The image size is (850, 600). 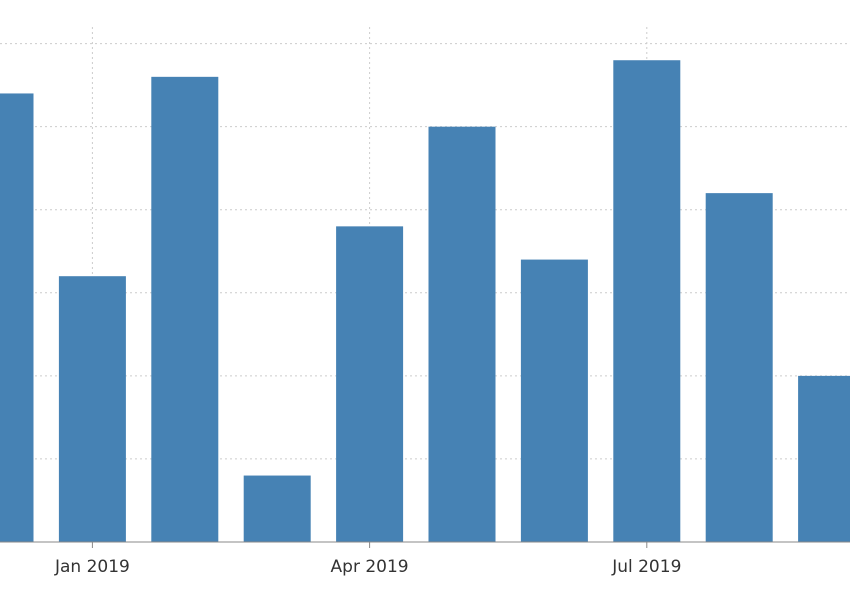 I want to click on x-tick-label: Jan 2019, so click(x=92, y=567).